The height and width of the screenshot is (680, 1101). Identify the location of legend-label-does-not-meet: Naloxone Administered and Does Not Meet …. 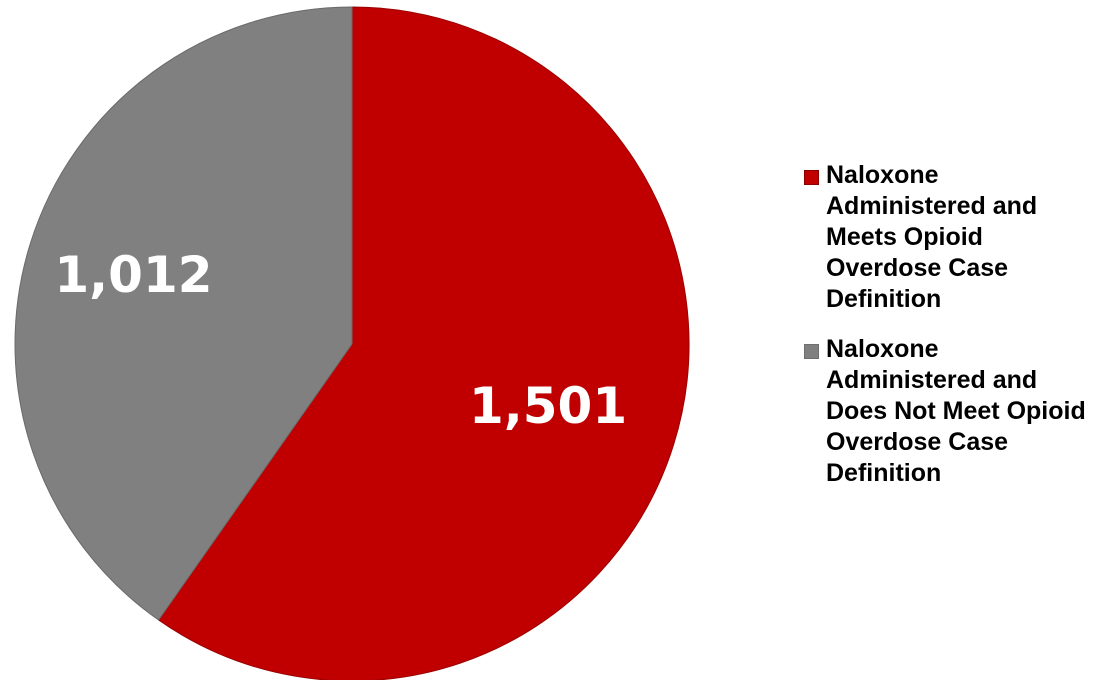
(956, 411).